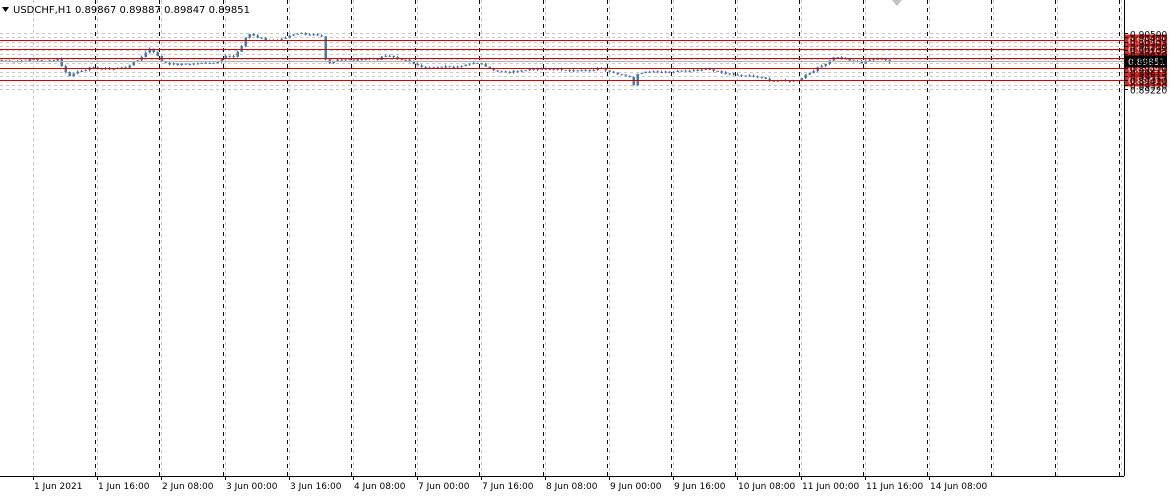 The image size is (1171, 500). I want to click on x-tick-label: 9 Jun 16:00, so click(700, 487).